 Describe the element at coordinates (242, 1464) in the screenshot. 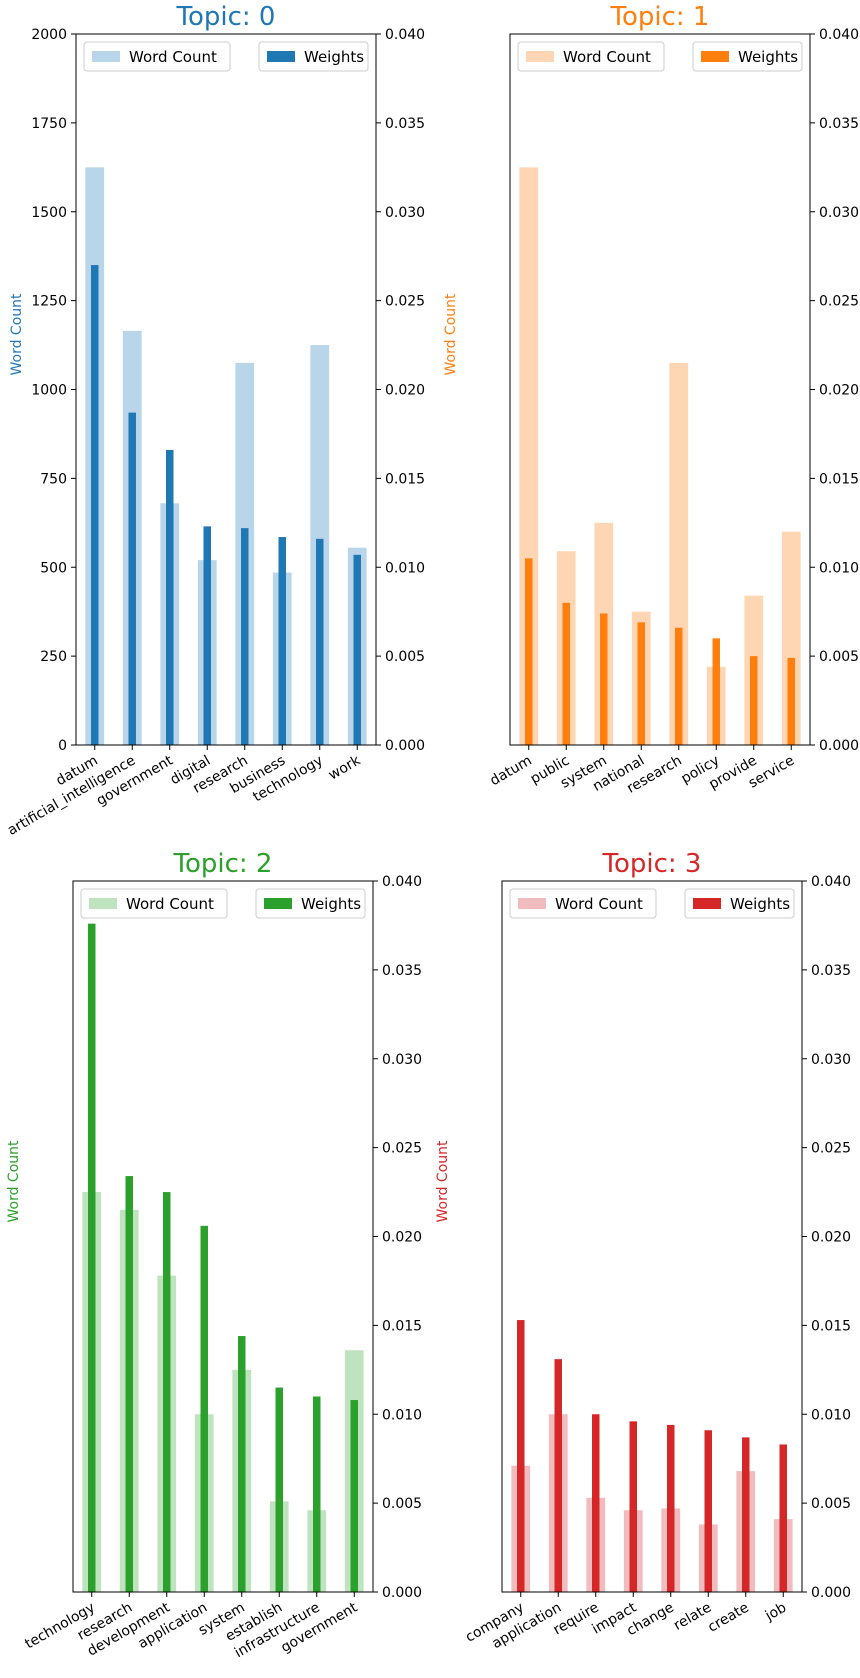

I see `weight-bar-system` at that location.